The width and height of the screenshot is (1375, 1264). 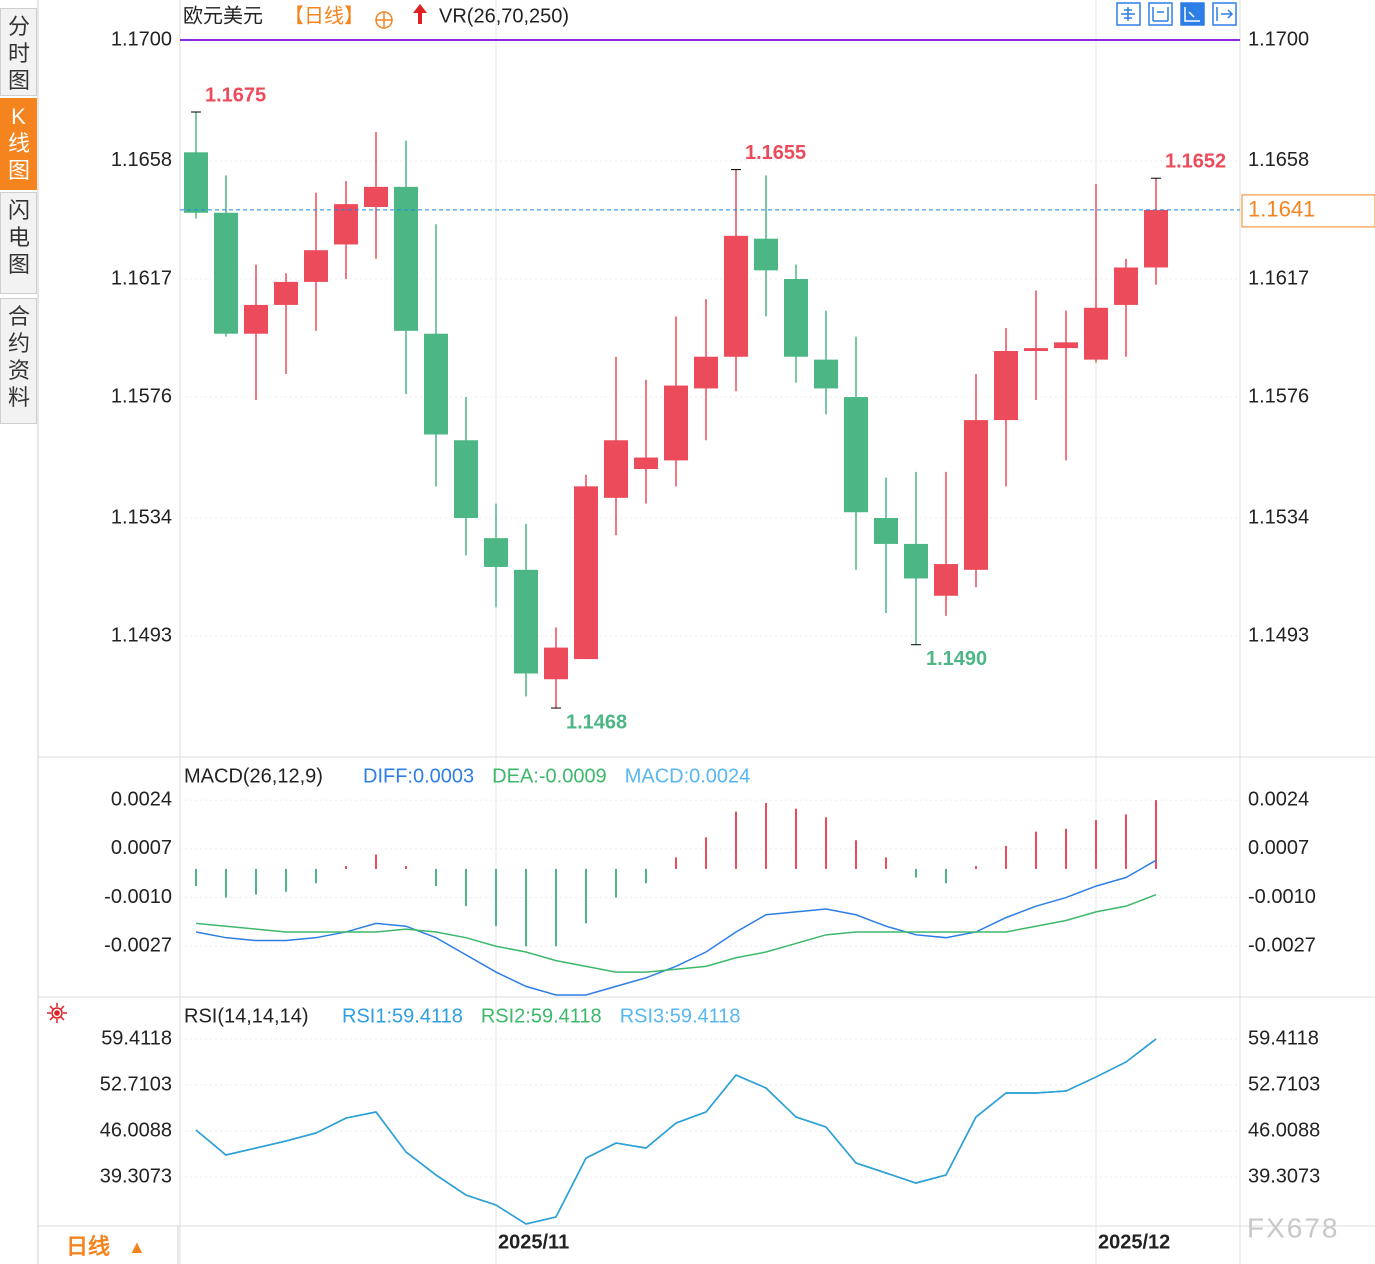 What do you see at coordinates (141, 848) in the screenshot?
I see `y-tick-label: 0.0007` at bounding box center [141, 848].